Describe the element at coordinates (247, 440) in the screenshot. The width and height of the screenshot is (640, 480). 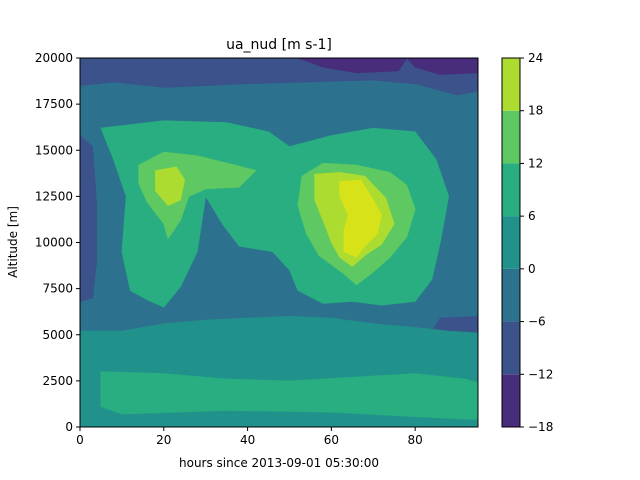
I see `x-tick-label: 40` at that location.